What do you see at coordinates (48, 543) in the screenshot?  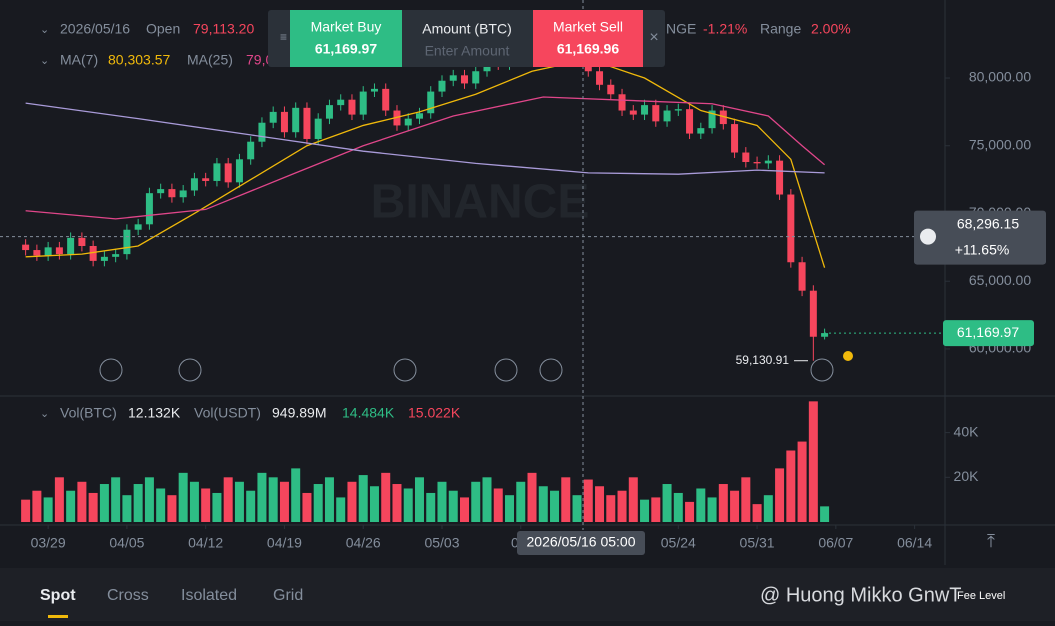 I see `x-tick-label: 03/29` at bounding box center [48, 543].